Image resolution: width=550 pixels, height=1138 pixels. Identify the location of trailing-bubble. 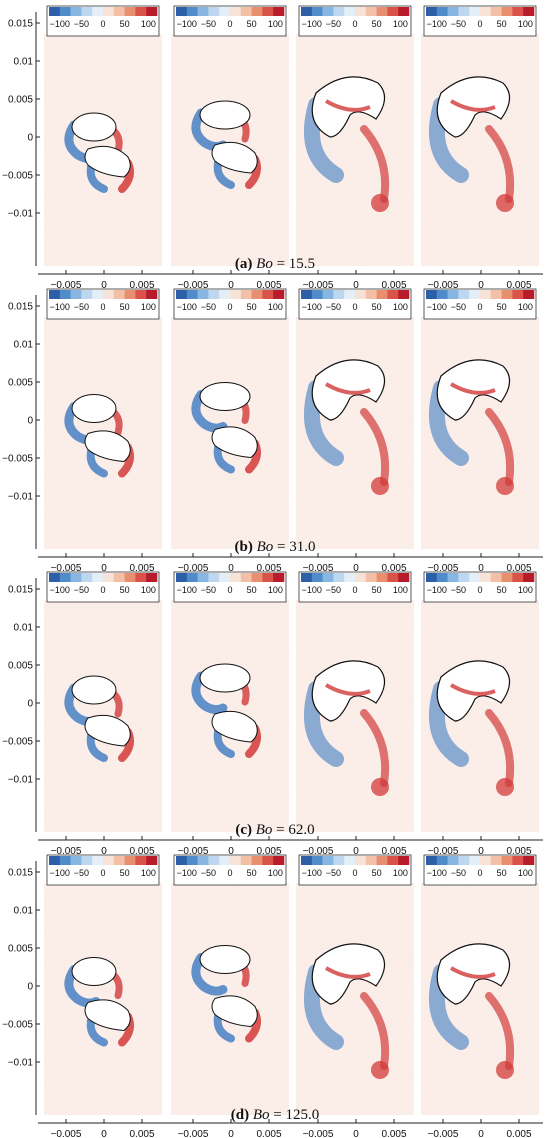
(107, 730).